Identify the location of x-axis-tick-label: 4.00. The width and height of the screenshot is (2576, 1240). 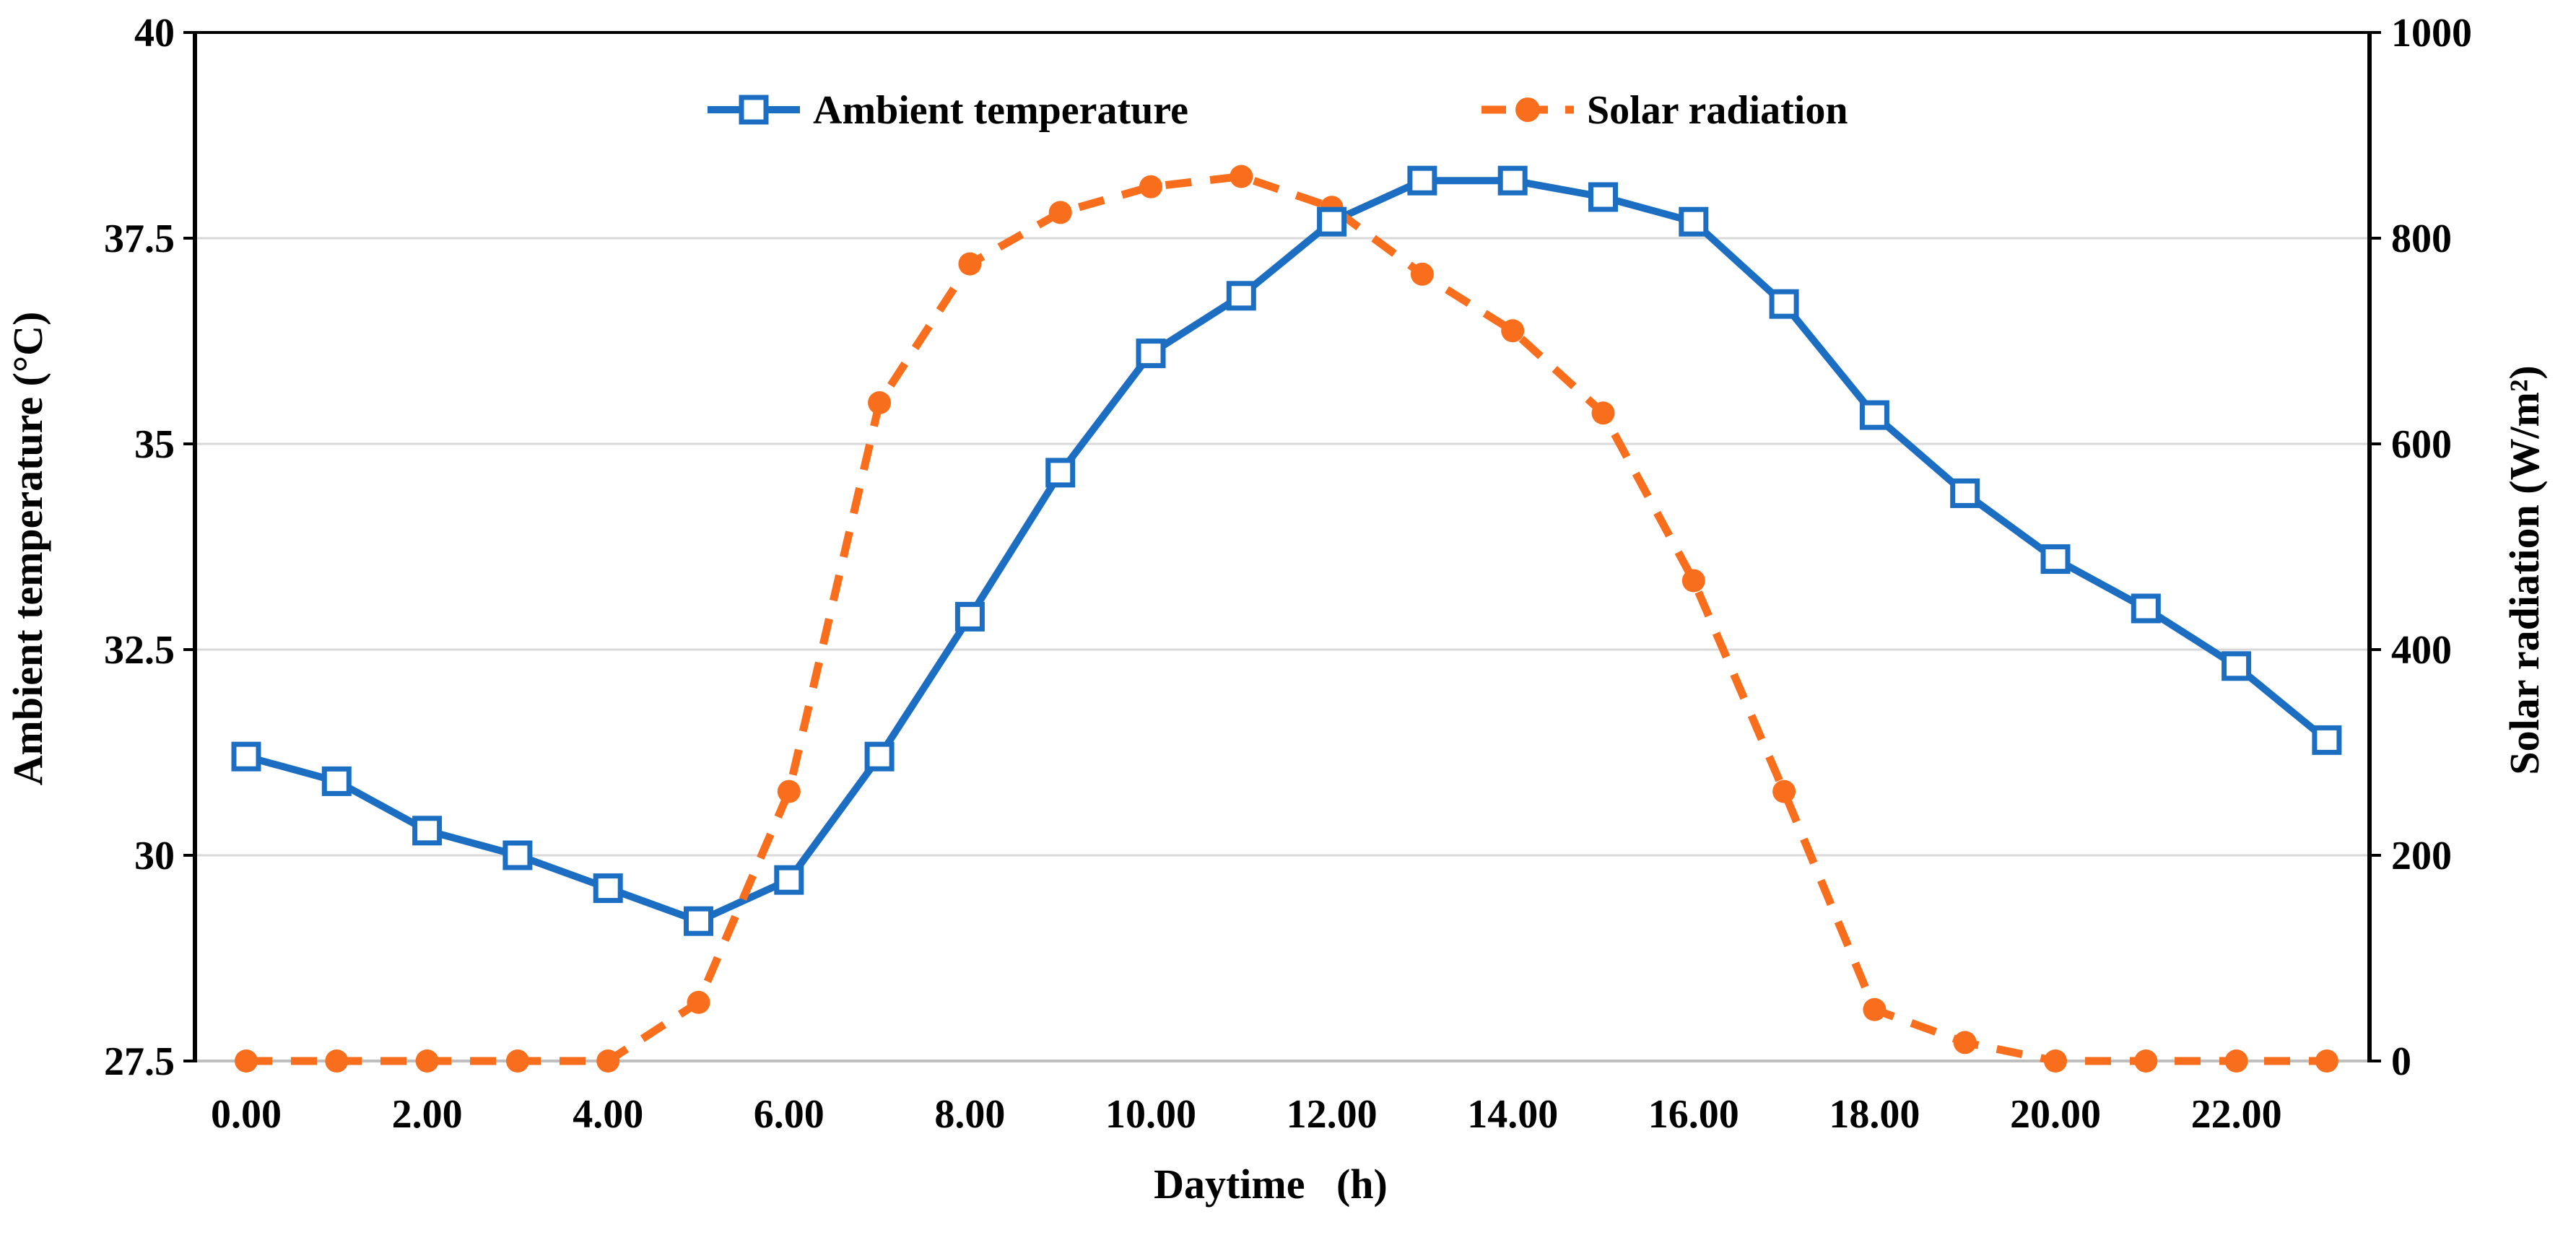
(608, 1114).